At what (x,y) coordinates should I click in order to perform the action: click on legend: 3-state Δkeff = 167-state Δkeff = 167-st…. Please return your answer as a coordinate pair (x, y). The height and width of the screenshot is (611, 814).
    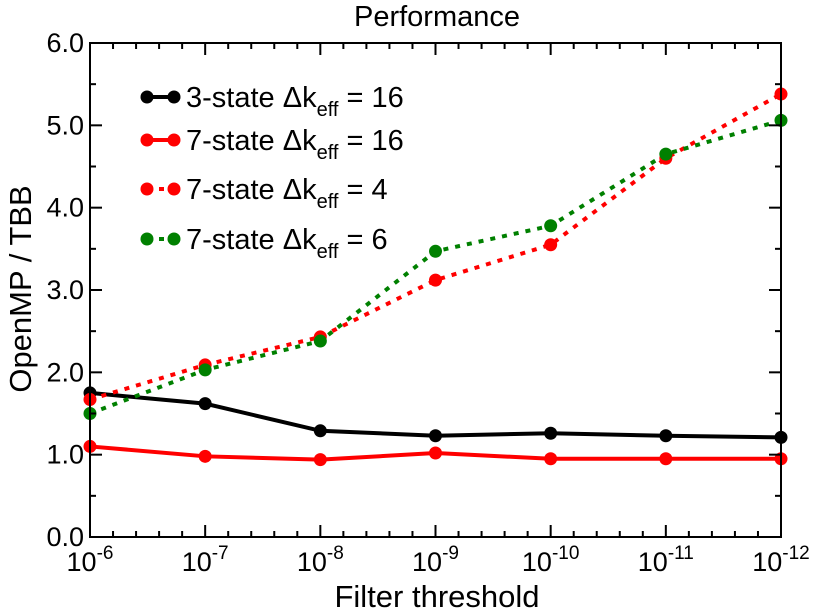
    Looking at the image, I should click on (272, 172).